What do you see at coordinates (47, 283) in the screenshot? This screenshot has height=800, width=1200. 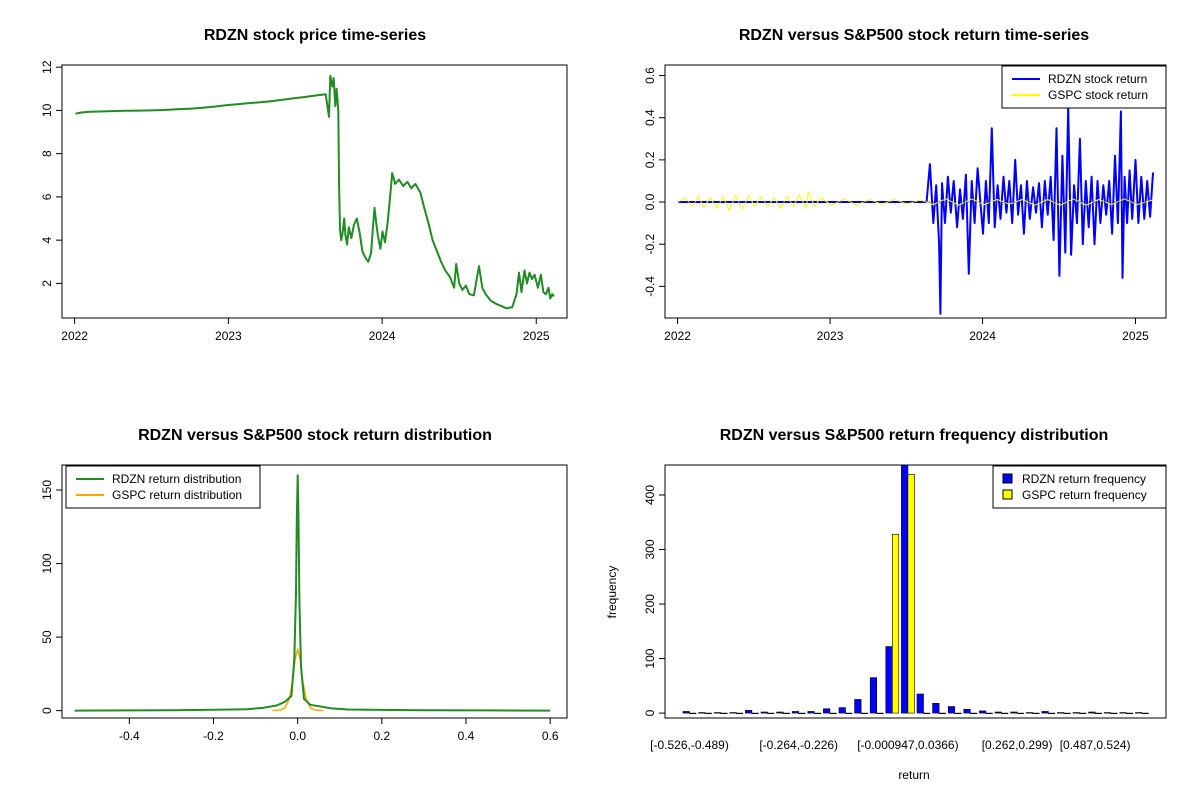 I see `price-y-tick-0-label: 2` at bounding box center [47, 283].